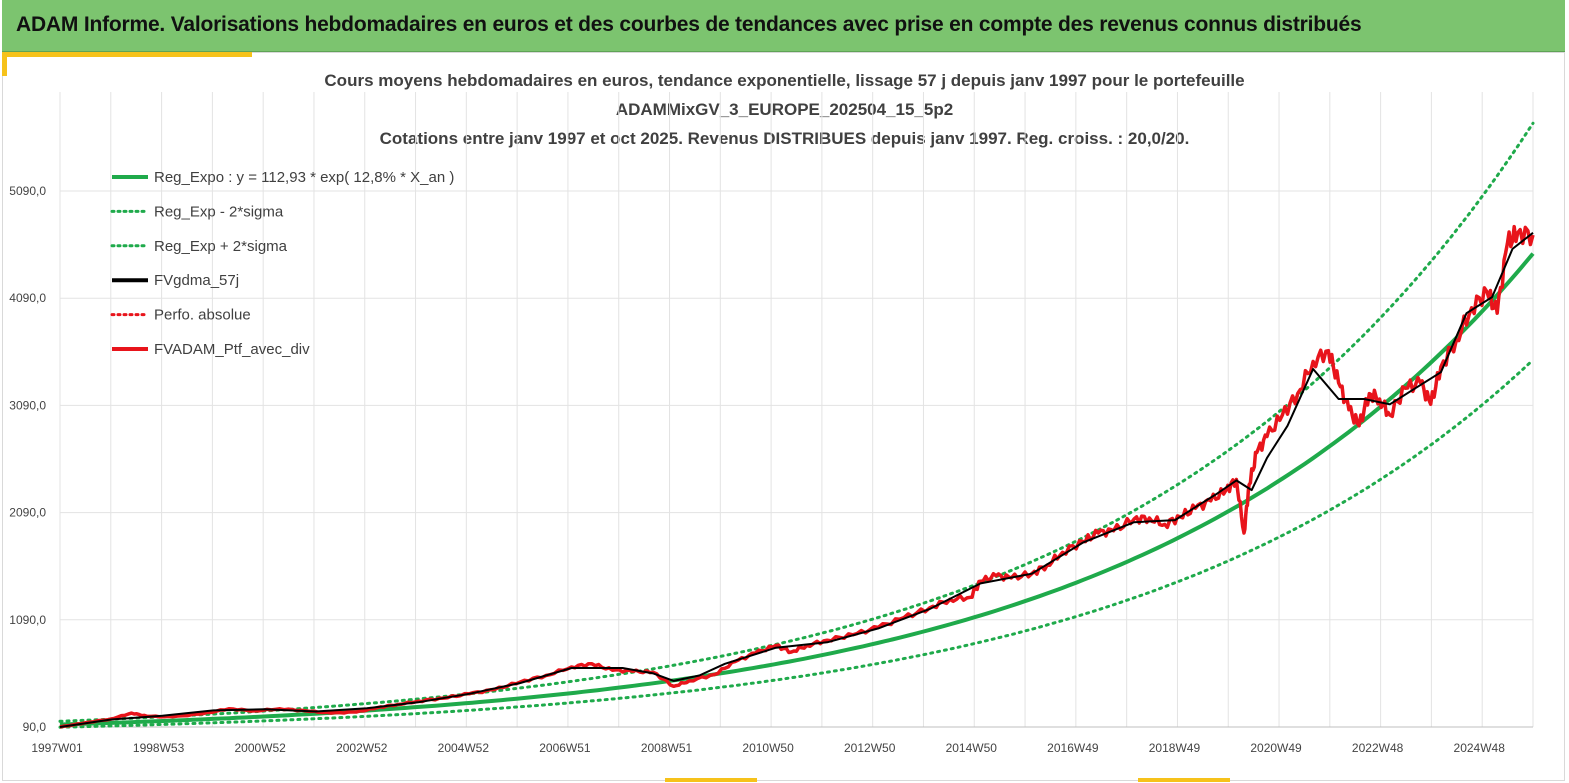 This screenshot has width=1569, height=783. I want to click on y-tick-label: 3090,0, so click(27, 405).